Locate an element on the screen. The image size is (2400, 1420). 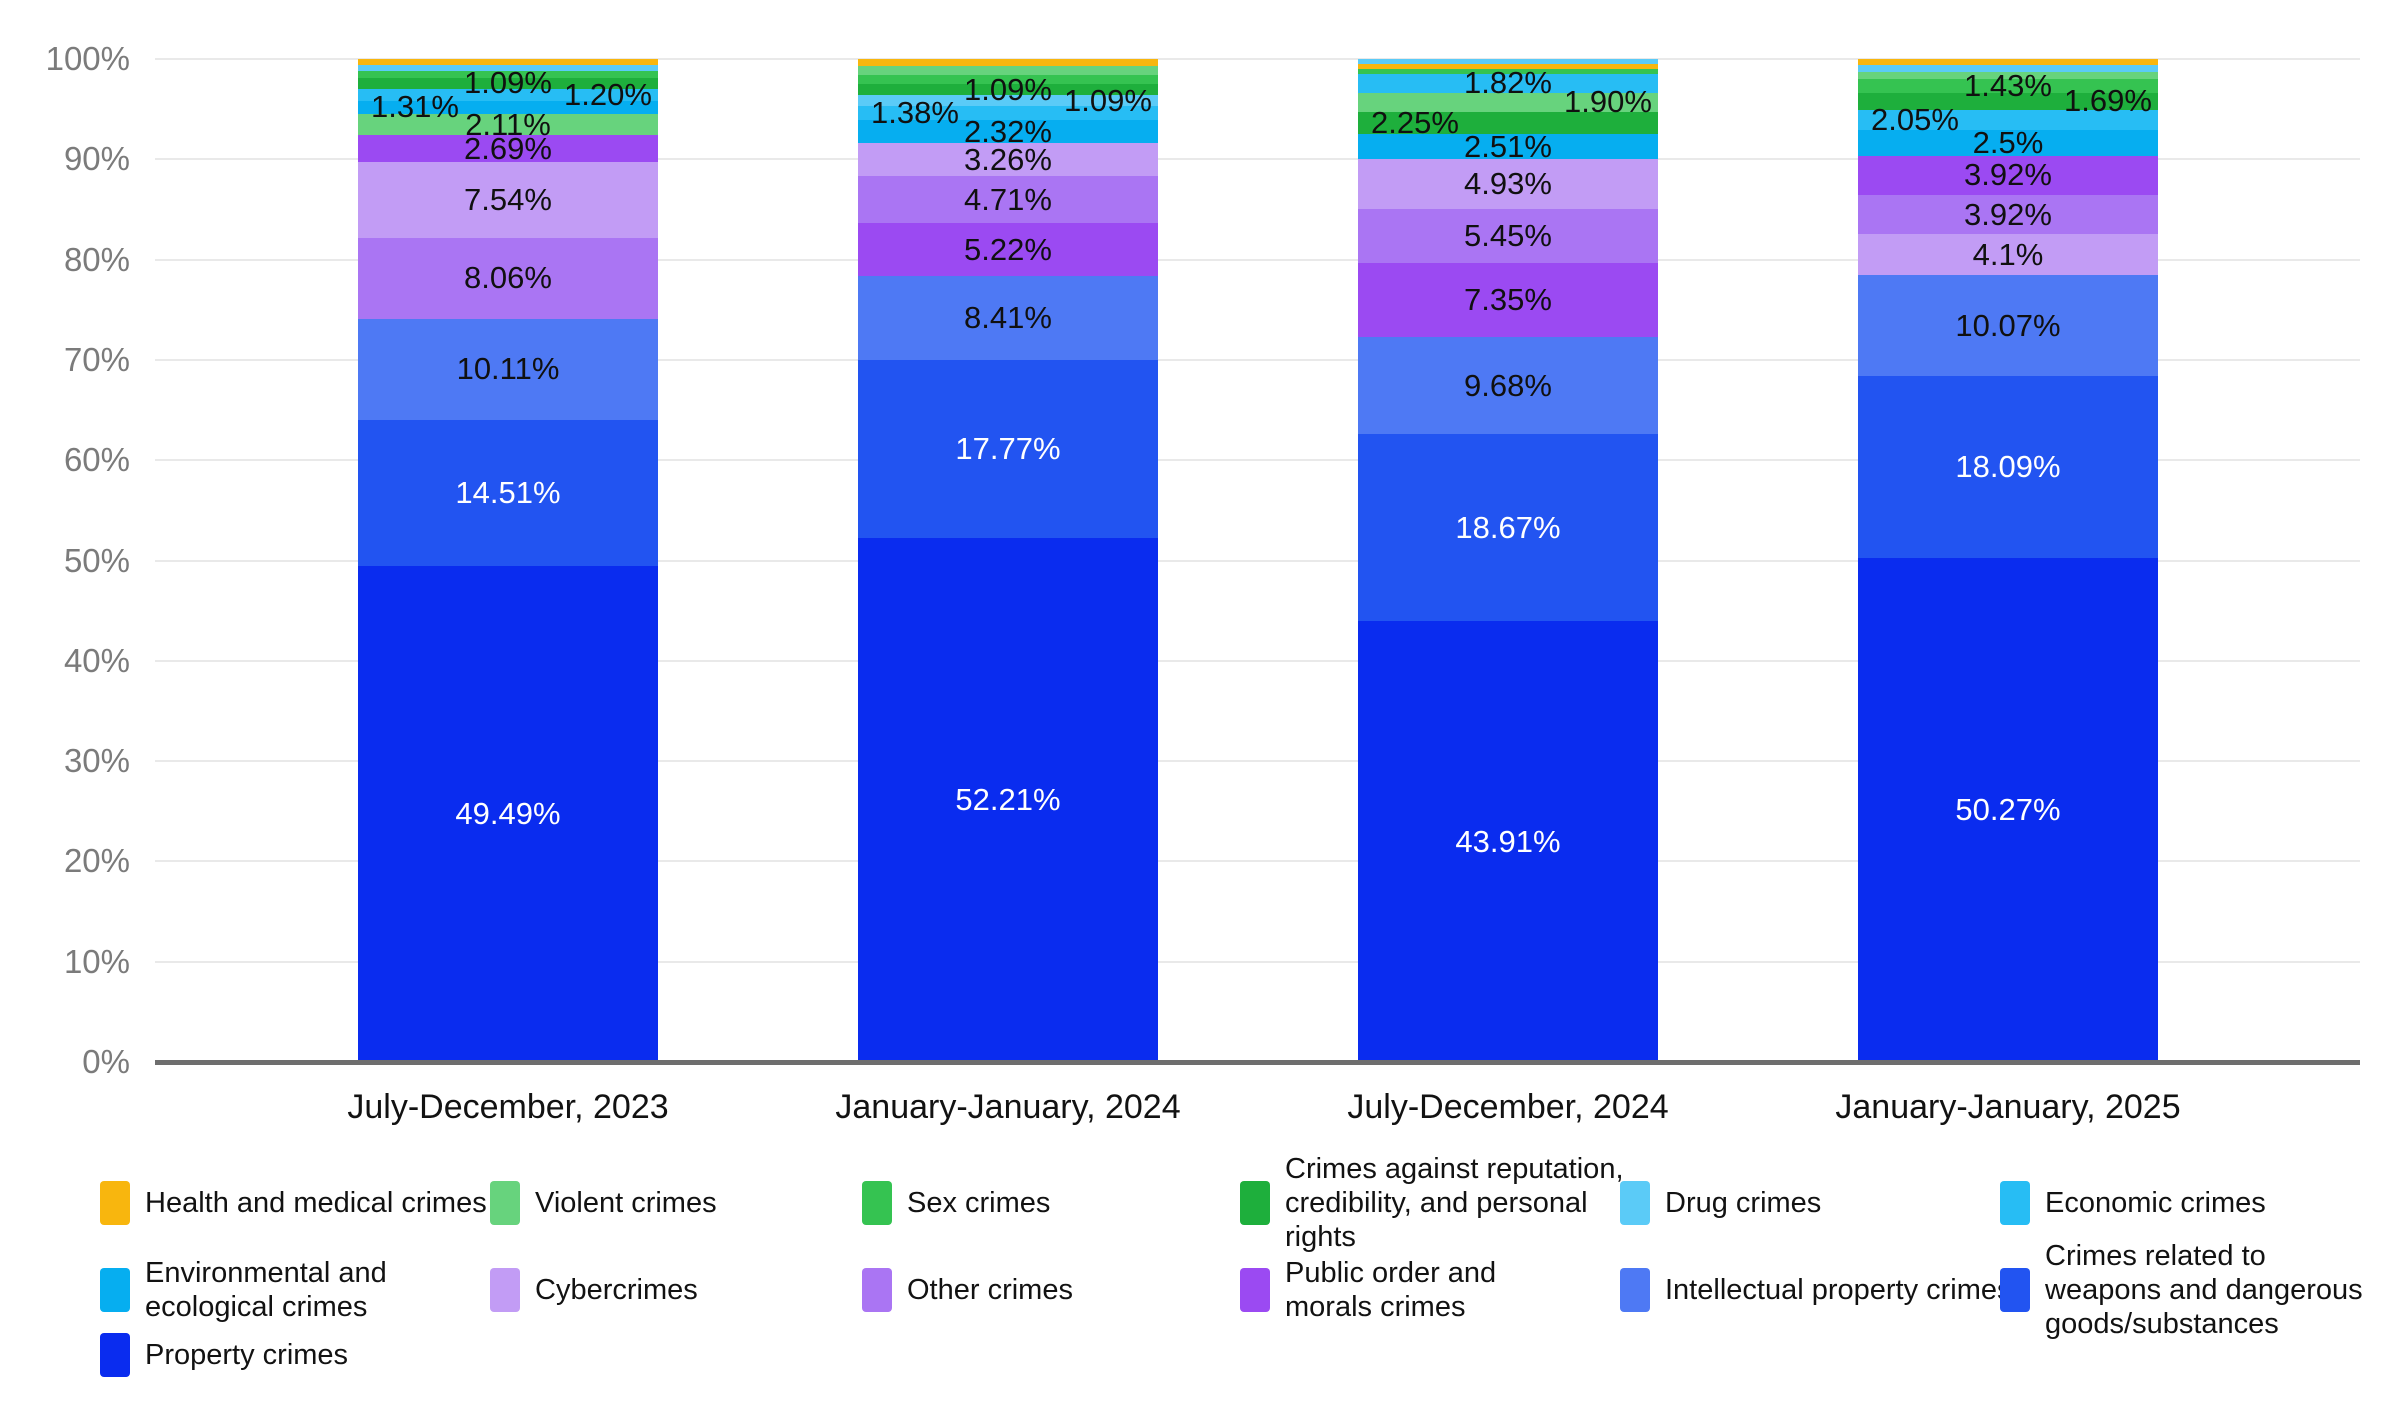
legend-item-environmental: Environmental and ecological crimes is located at coordinates (243, 1290).